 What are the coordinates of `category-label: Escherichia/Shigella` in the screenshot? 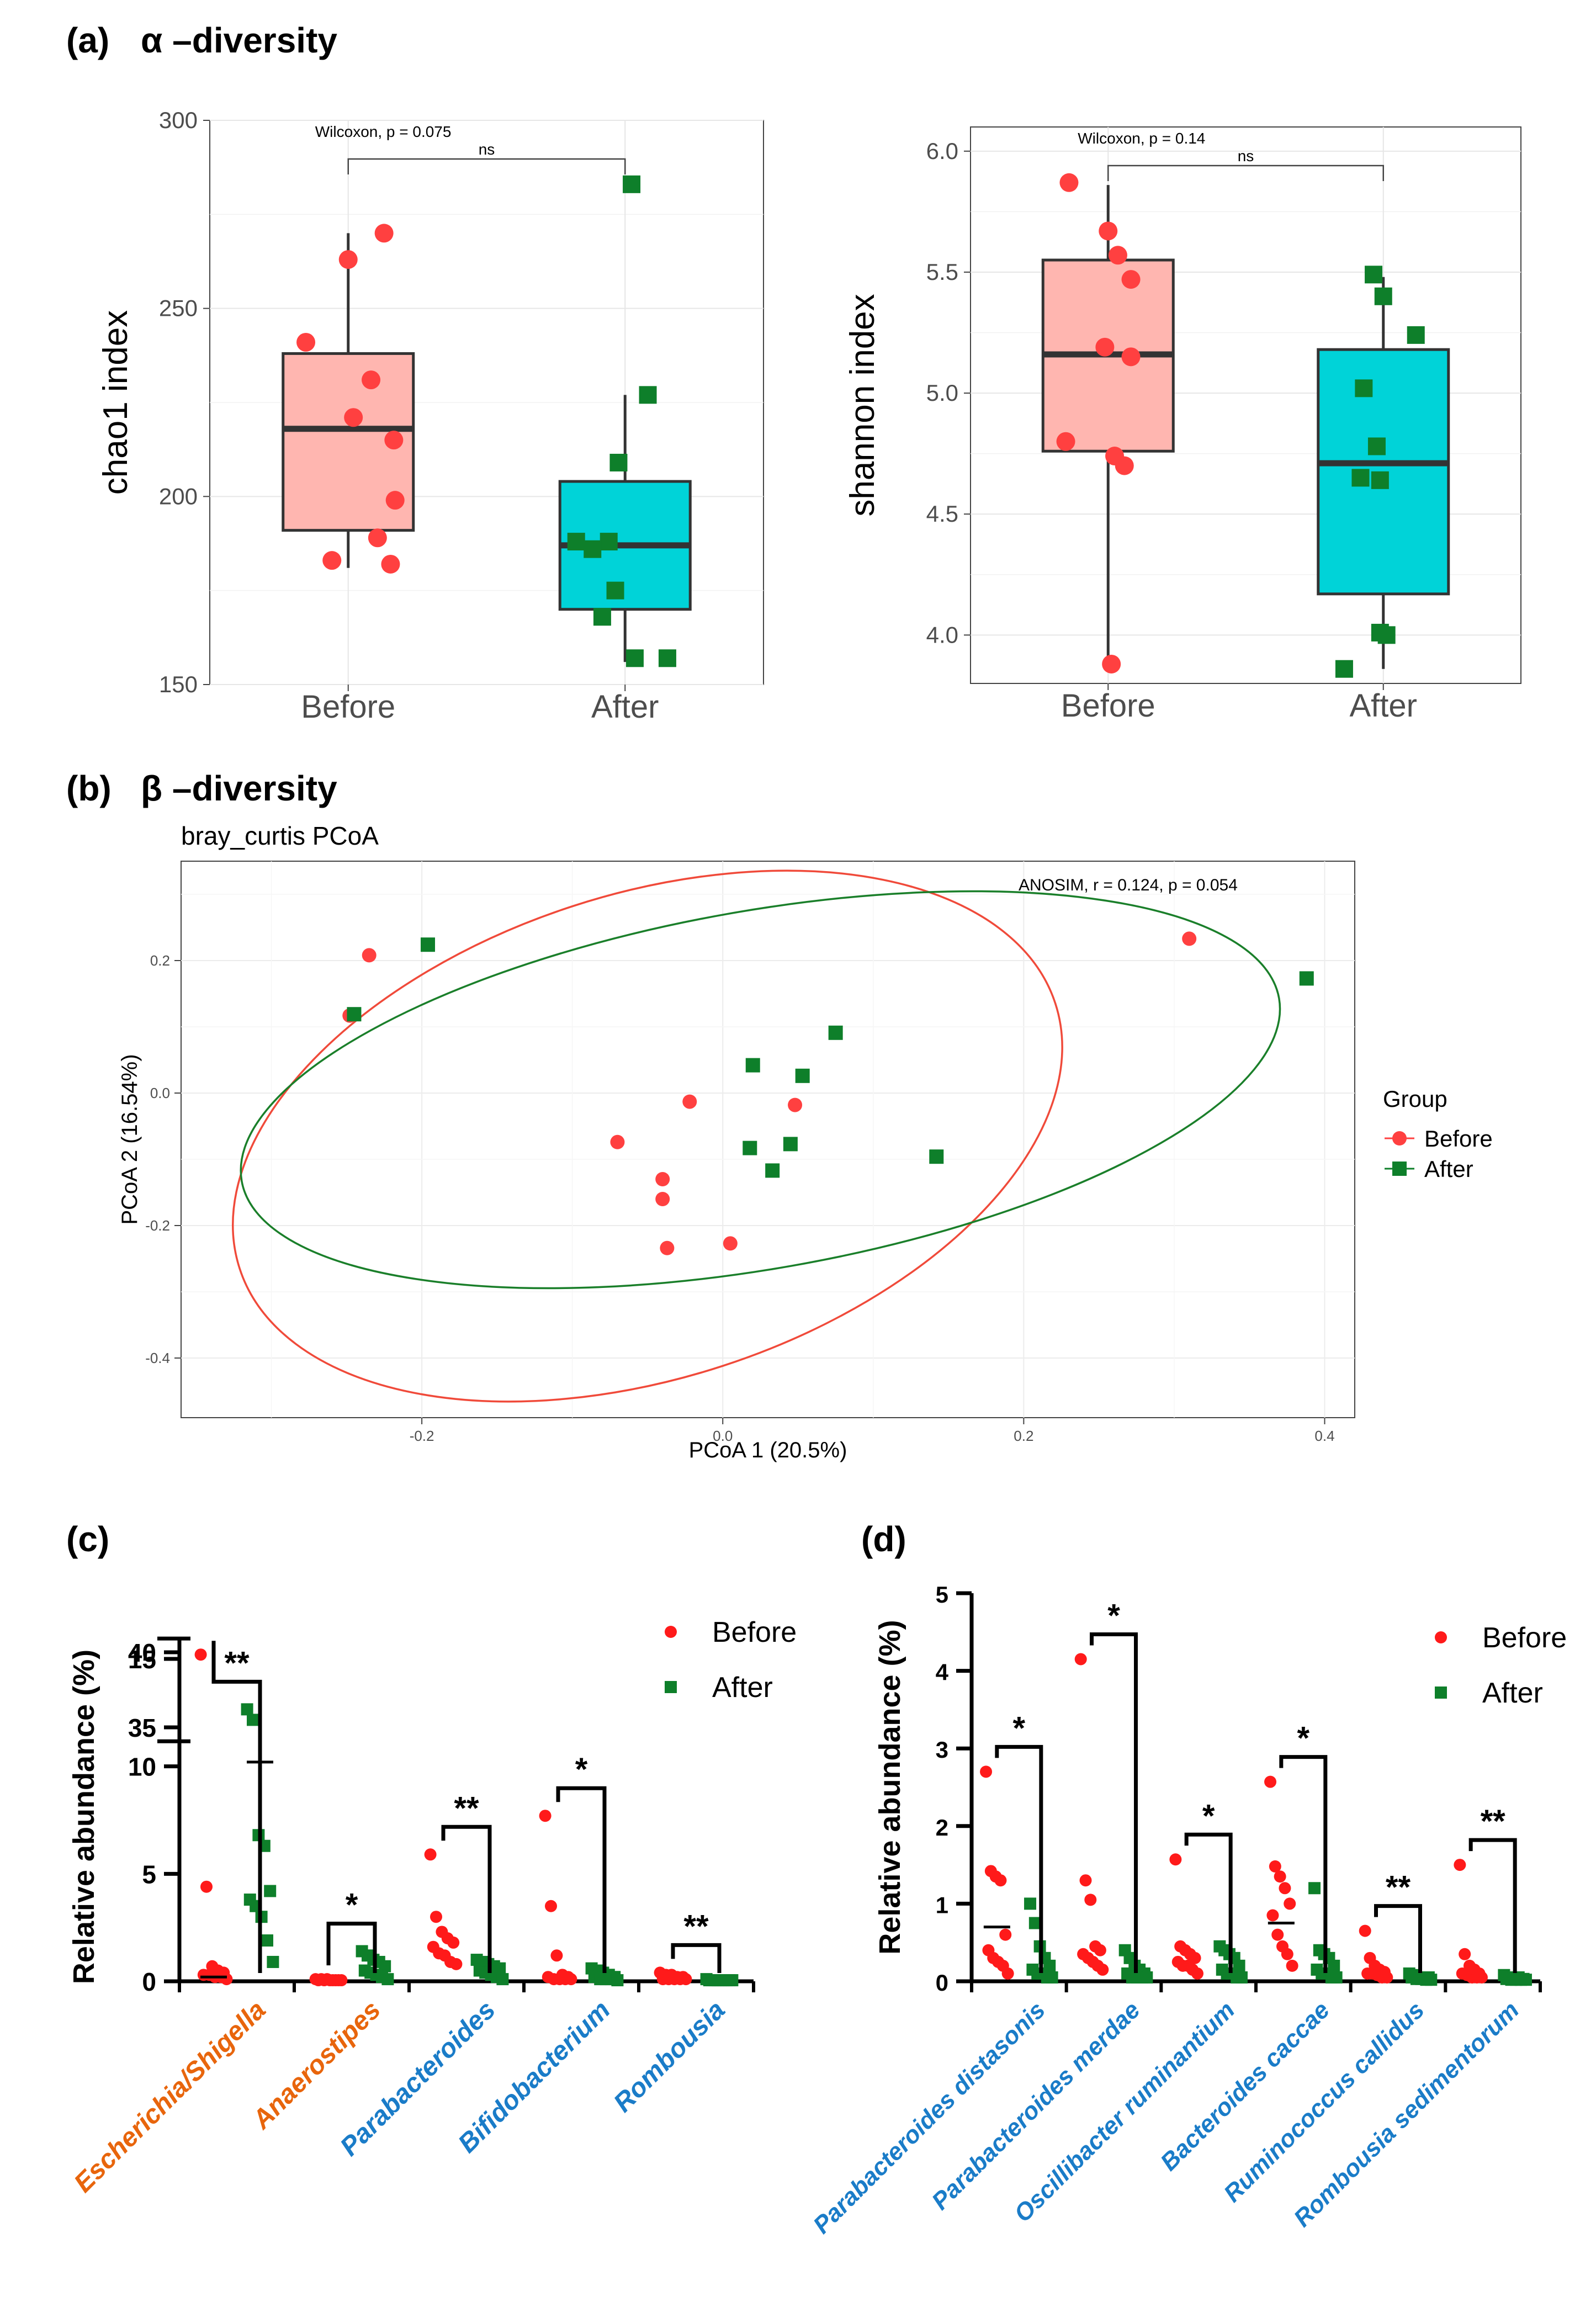 It's located at (170, 2096).